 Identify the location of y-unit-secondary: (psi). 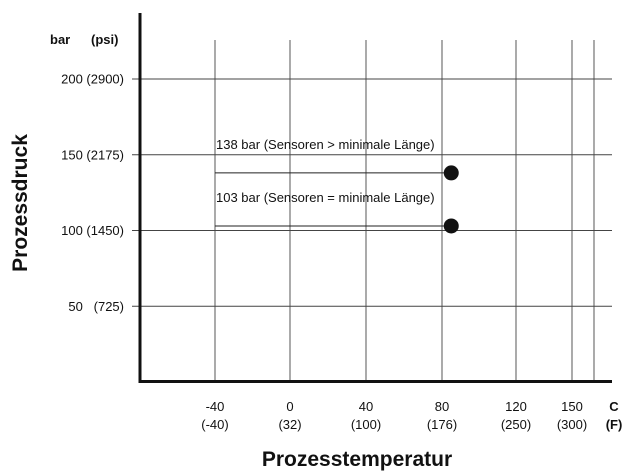
(104, 39).